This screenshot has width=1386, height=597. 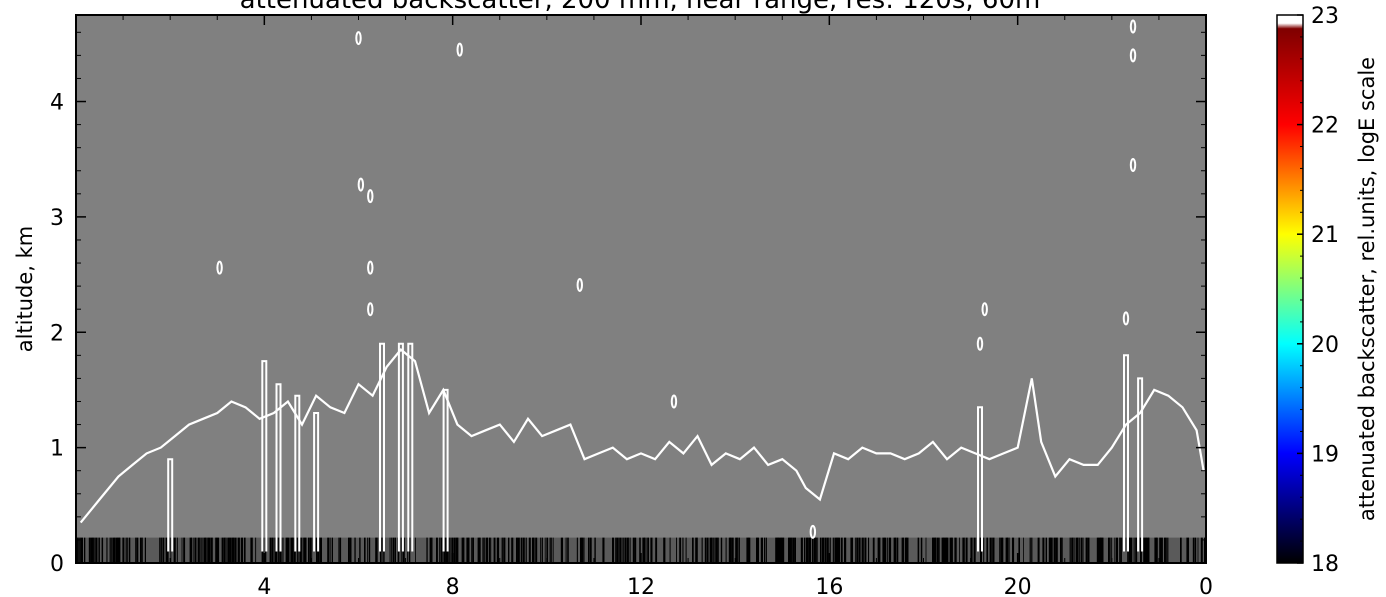 I want to click on x-tick-label: 0, so click(x=1206, y=586).